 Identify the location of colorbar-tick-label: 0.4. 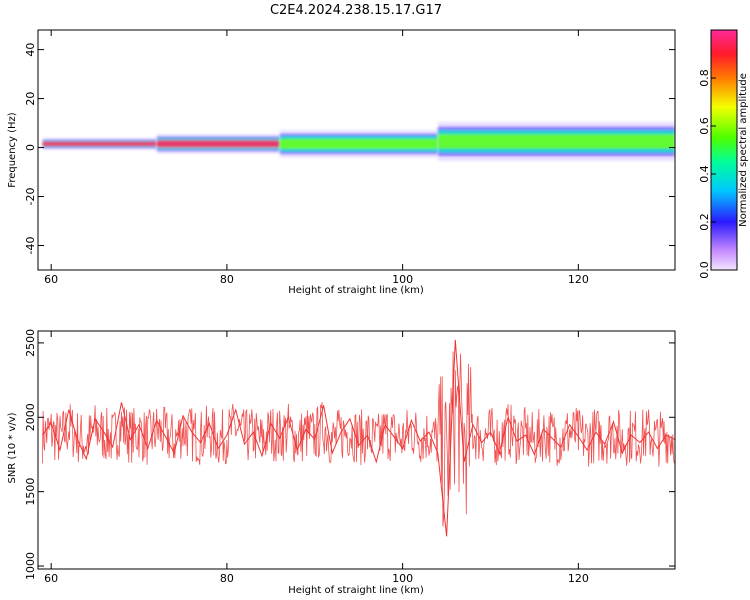
(704, 174).